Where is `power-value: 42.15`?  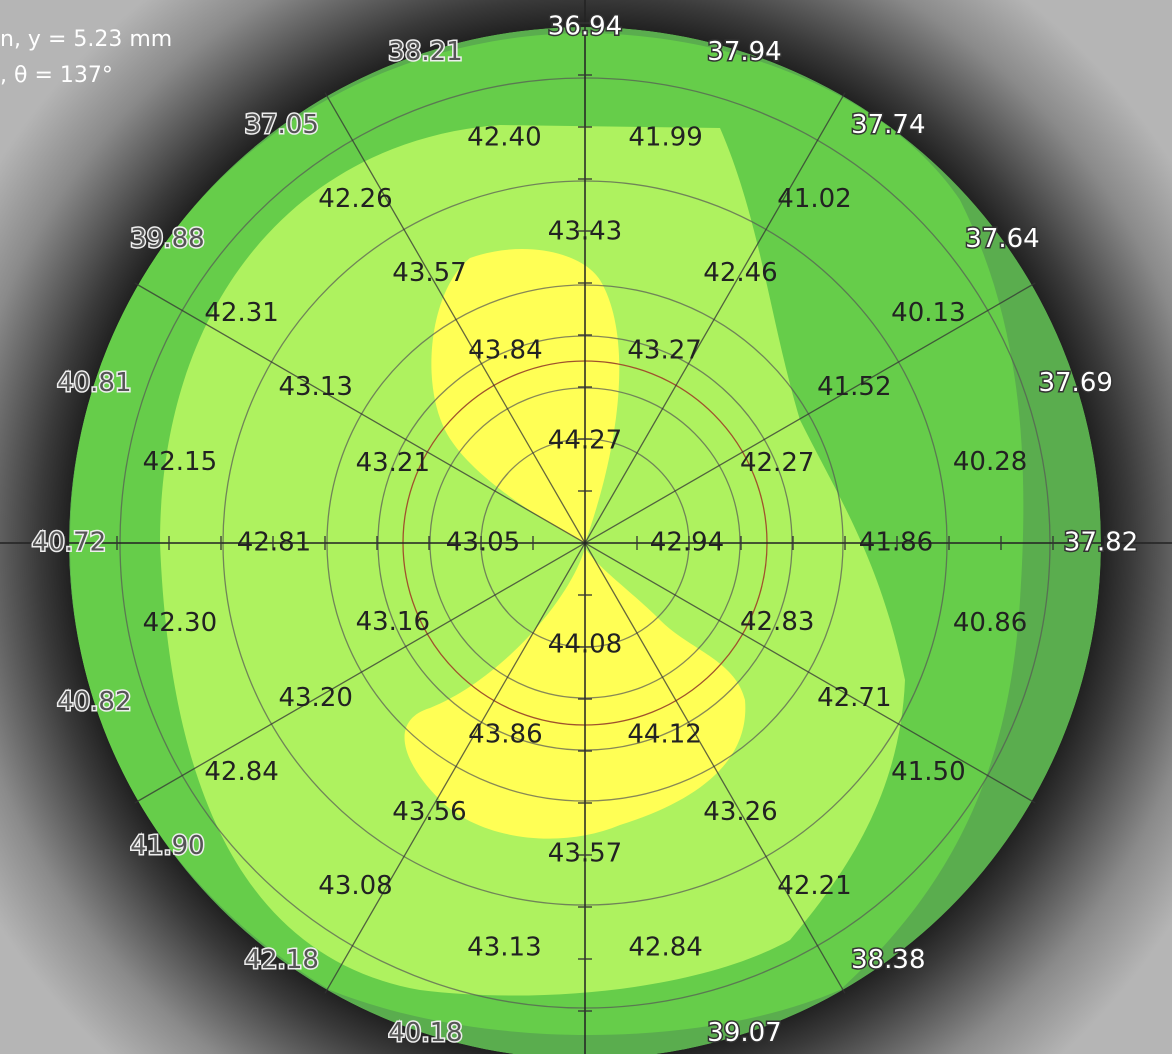 power-value: 42.15 is located at coordinates (180, 462).